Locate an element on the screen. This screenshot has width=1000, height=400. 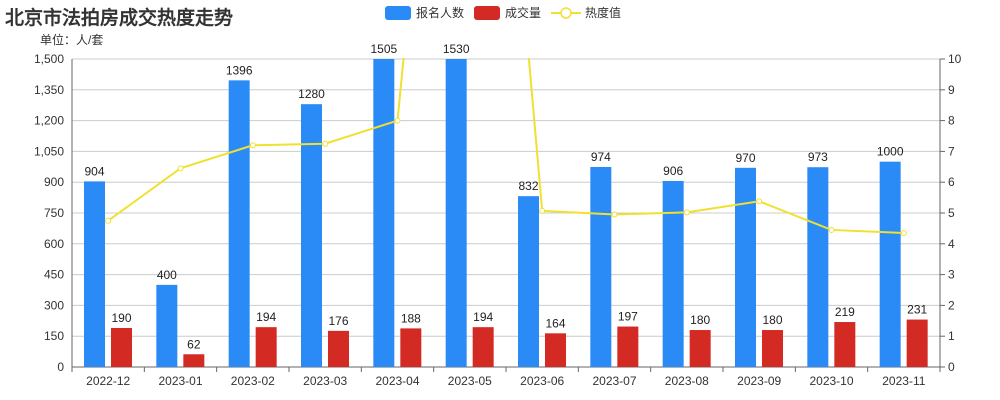
y-left-tick-label: 1,500 is located at coordinates (49, 59).